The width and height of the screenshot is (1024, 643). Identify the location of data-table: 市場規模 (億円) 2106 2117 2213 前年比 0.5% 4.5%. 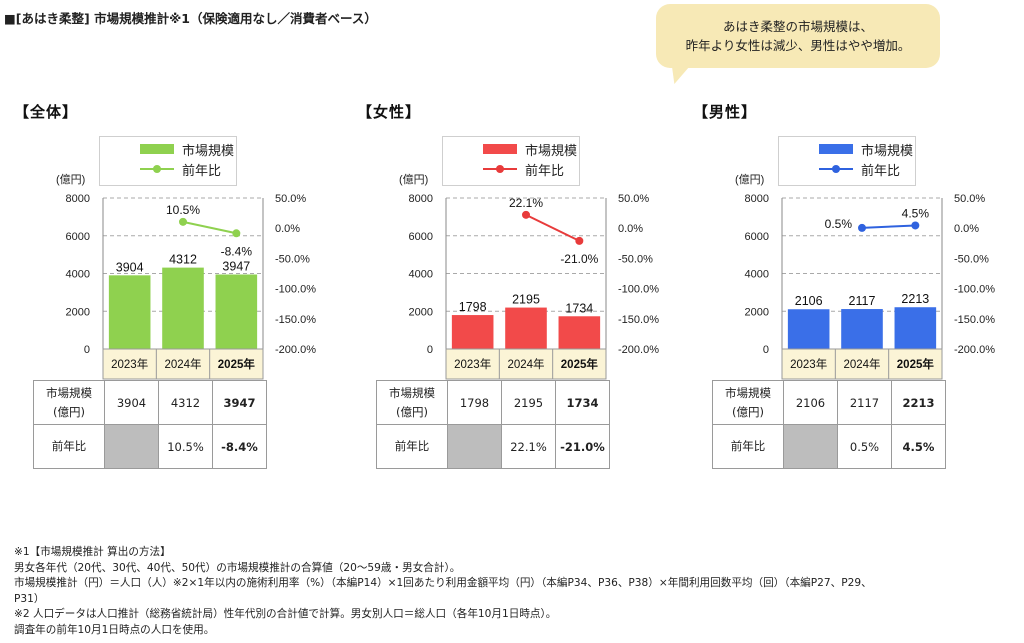
(829, 424).